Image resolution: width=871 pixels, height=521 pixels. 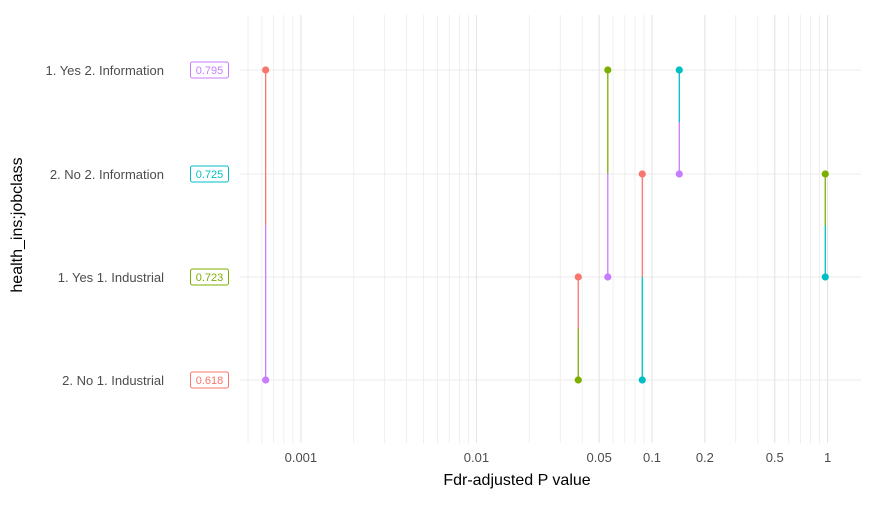 I want to click on x-tick-label: 1, so click(x=827, y=457).